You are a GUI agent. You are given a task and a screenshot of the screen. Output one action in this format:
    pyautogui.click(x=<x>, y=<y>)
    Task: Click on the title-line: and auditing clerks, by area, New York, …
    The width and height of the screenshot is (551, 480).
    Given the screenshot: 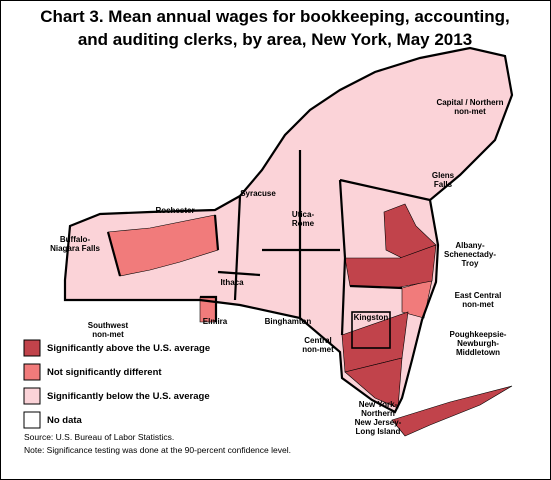 What is the action you would take?
    pyautogui.click(x=275, y=39)
    